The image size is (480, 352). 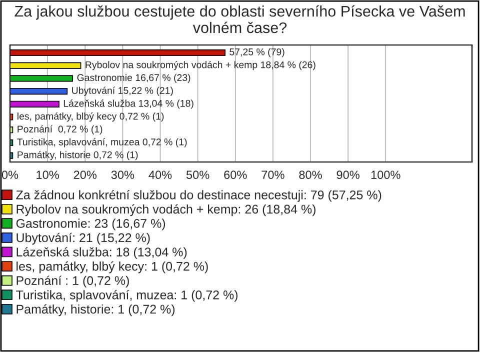 What do you see at coordinates (201, 65) in the screenshot?
I see `data-label: Rybolov na soukromých vodách + kemp 18,84 % (26)` at bounding box center [201, 65].